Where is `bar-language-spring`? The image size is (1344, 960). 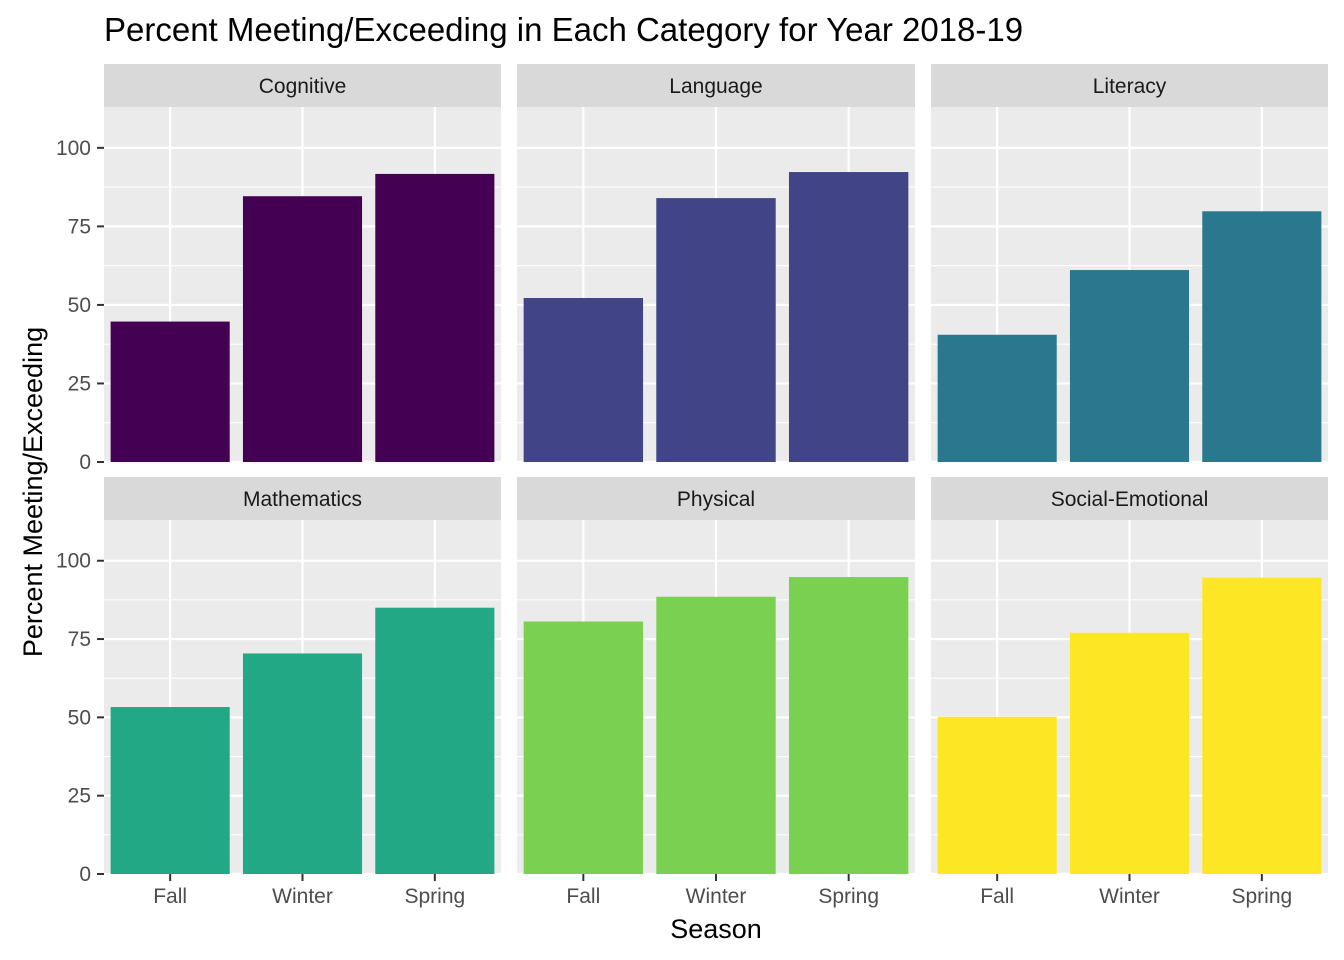
bar-language-spring is located at coordinates (848, 317).